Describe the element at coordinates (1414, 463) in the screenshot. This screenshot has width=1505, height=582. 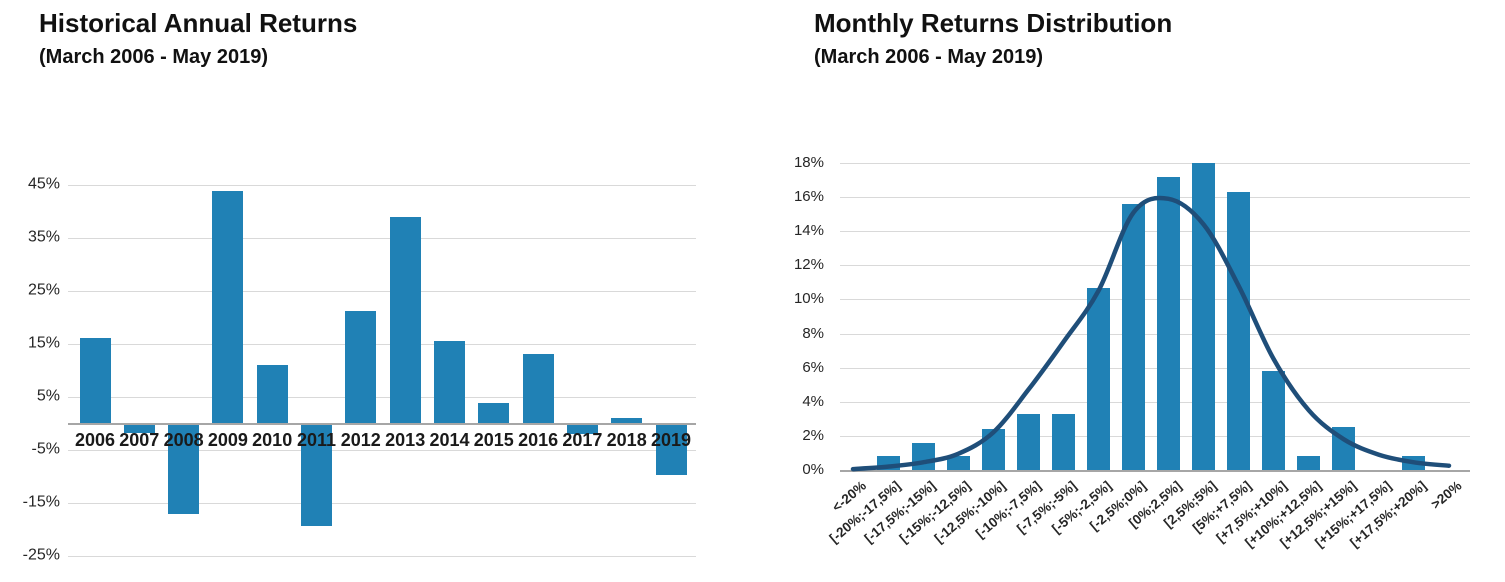
I see `bar-[+17,5%;+20%]` at that location.